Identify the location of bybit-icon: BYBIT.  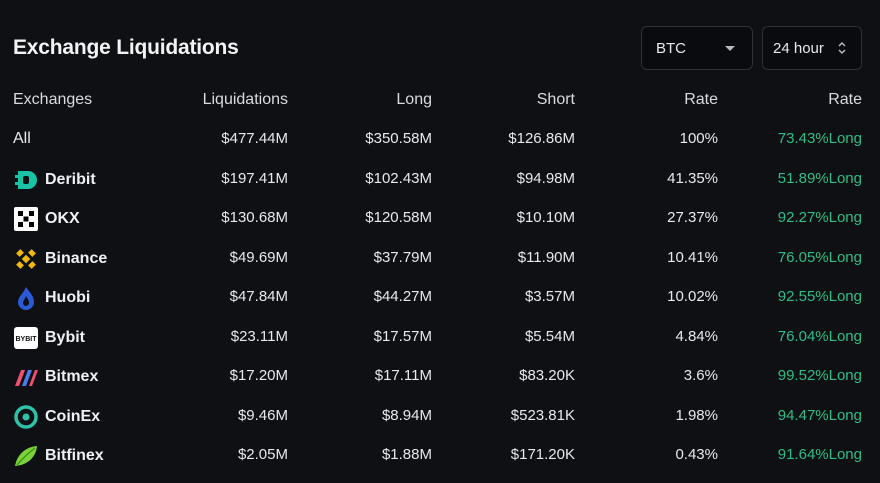
(26, 338).